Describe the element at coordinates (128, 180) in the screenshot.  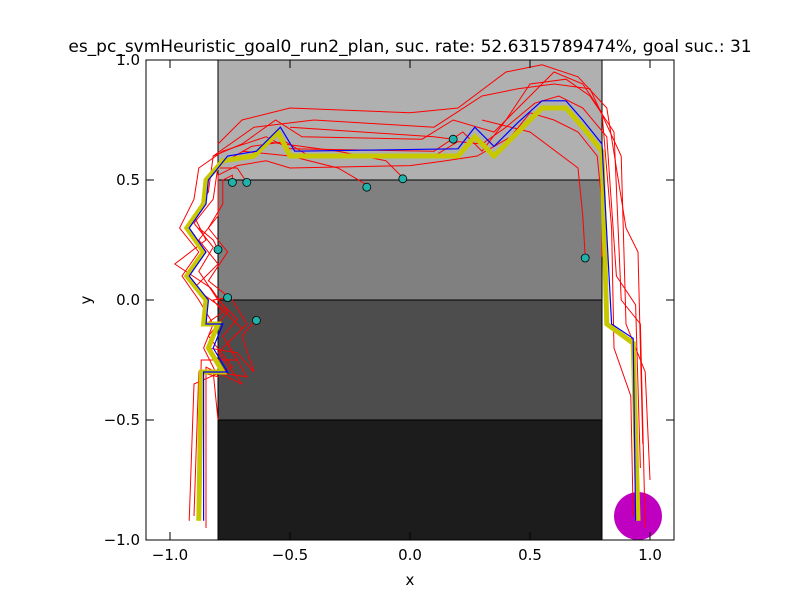
I see `y-tick-label-3: 0.5` at that location.